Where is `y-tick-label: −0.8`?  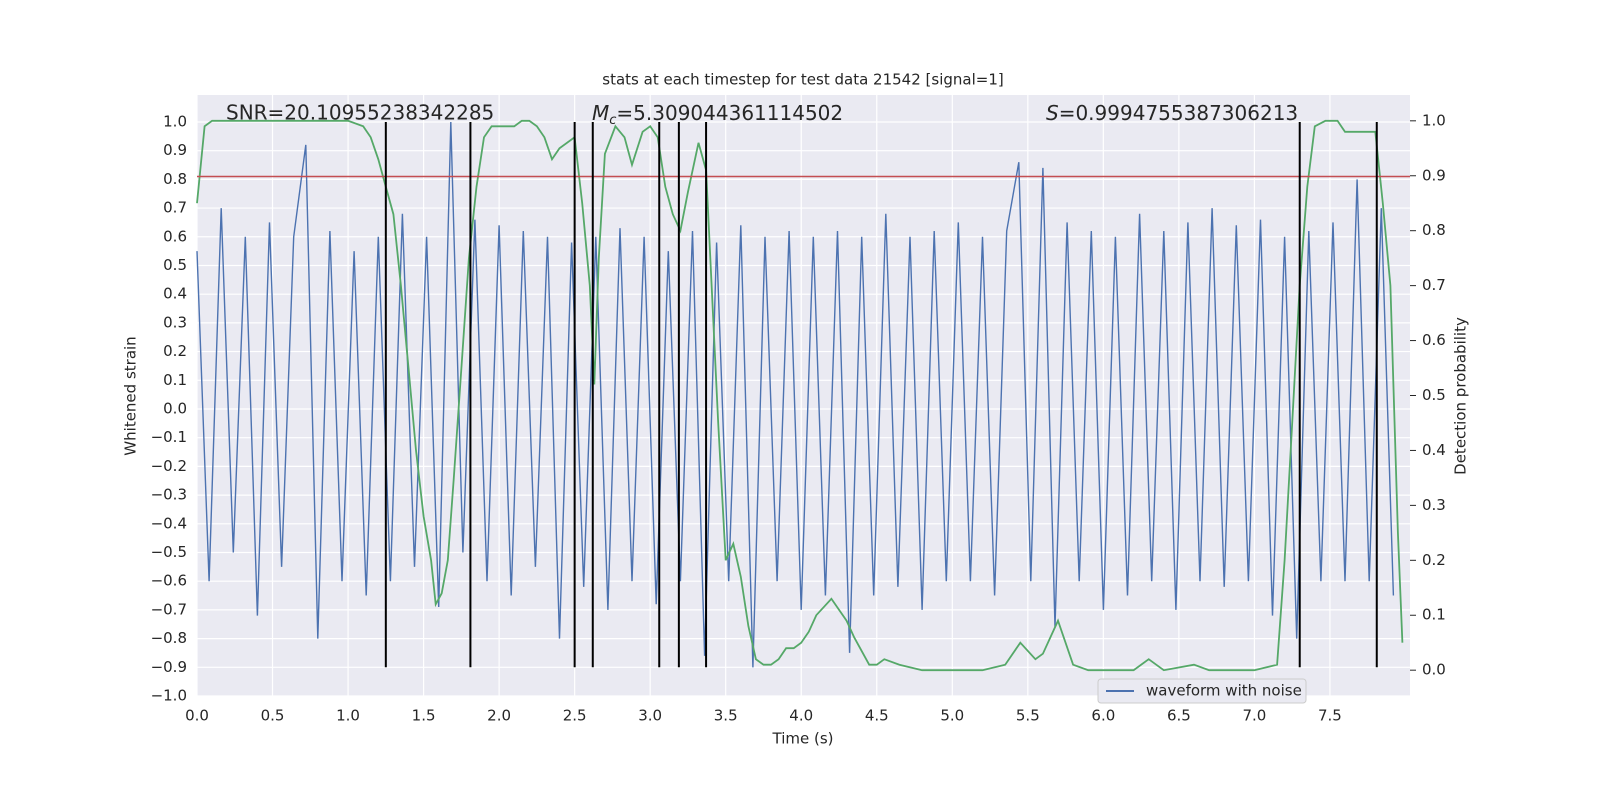
y-tick-label: −0.8 is located at coordinates (169, 638).